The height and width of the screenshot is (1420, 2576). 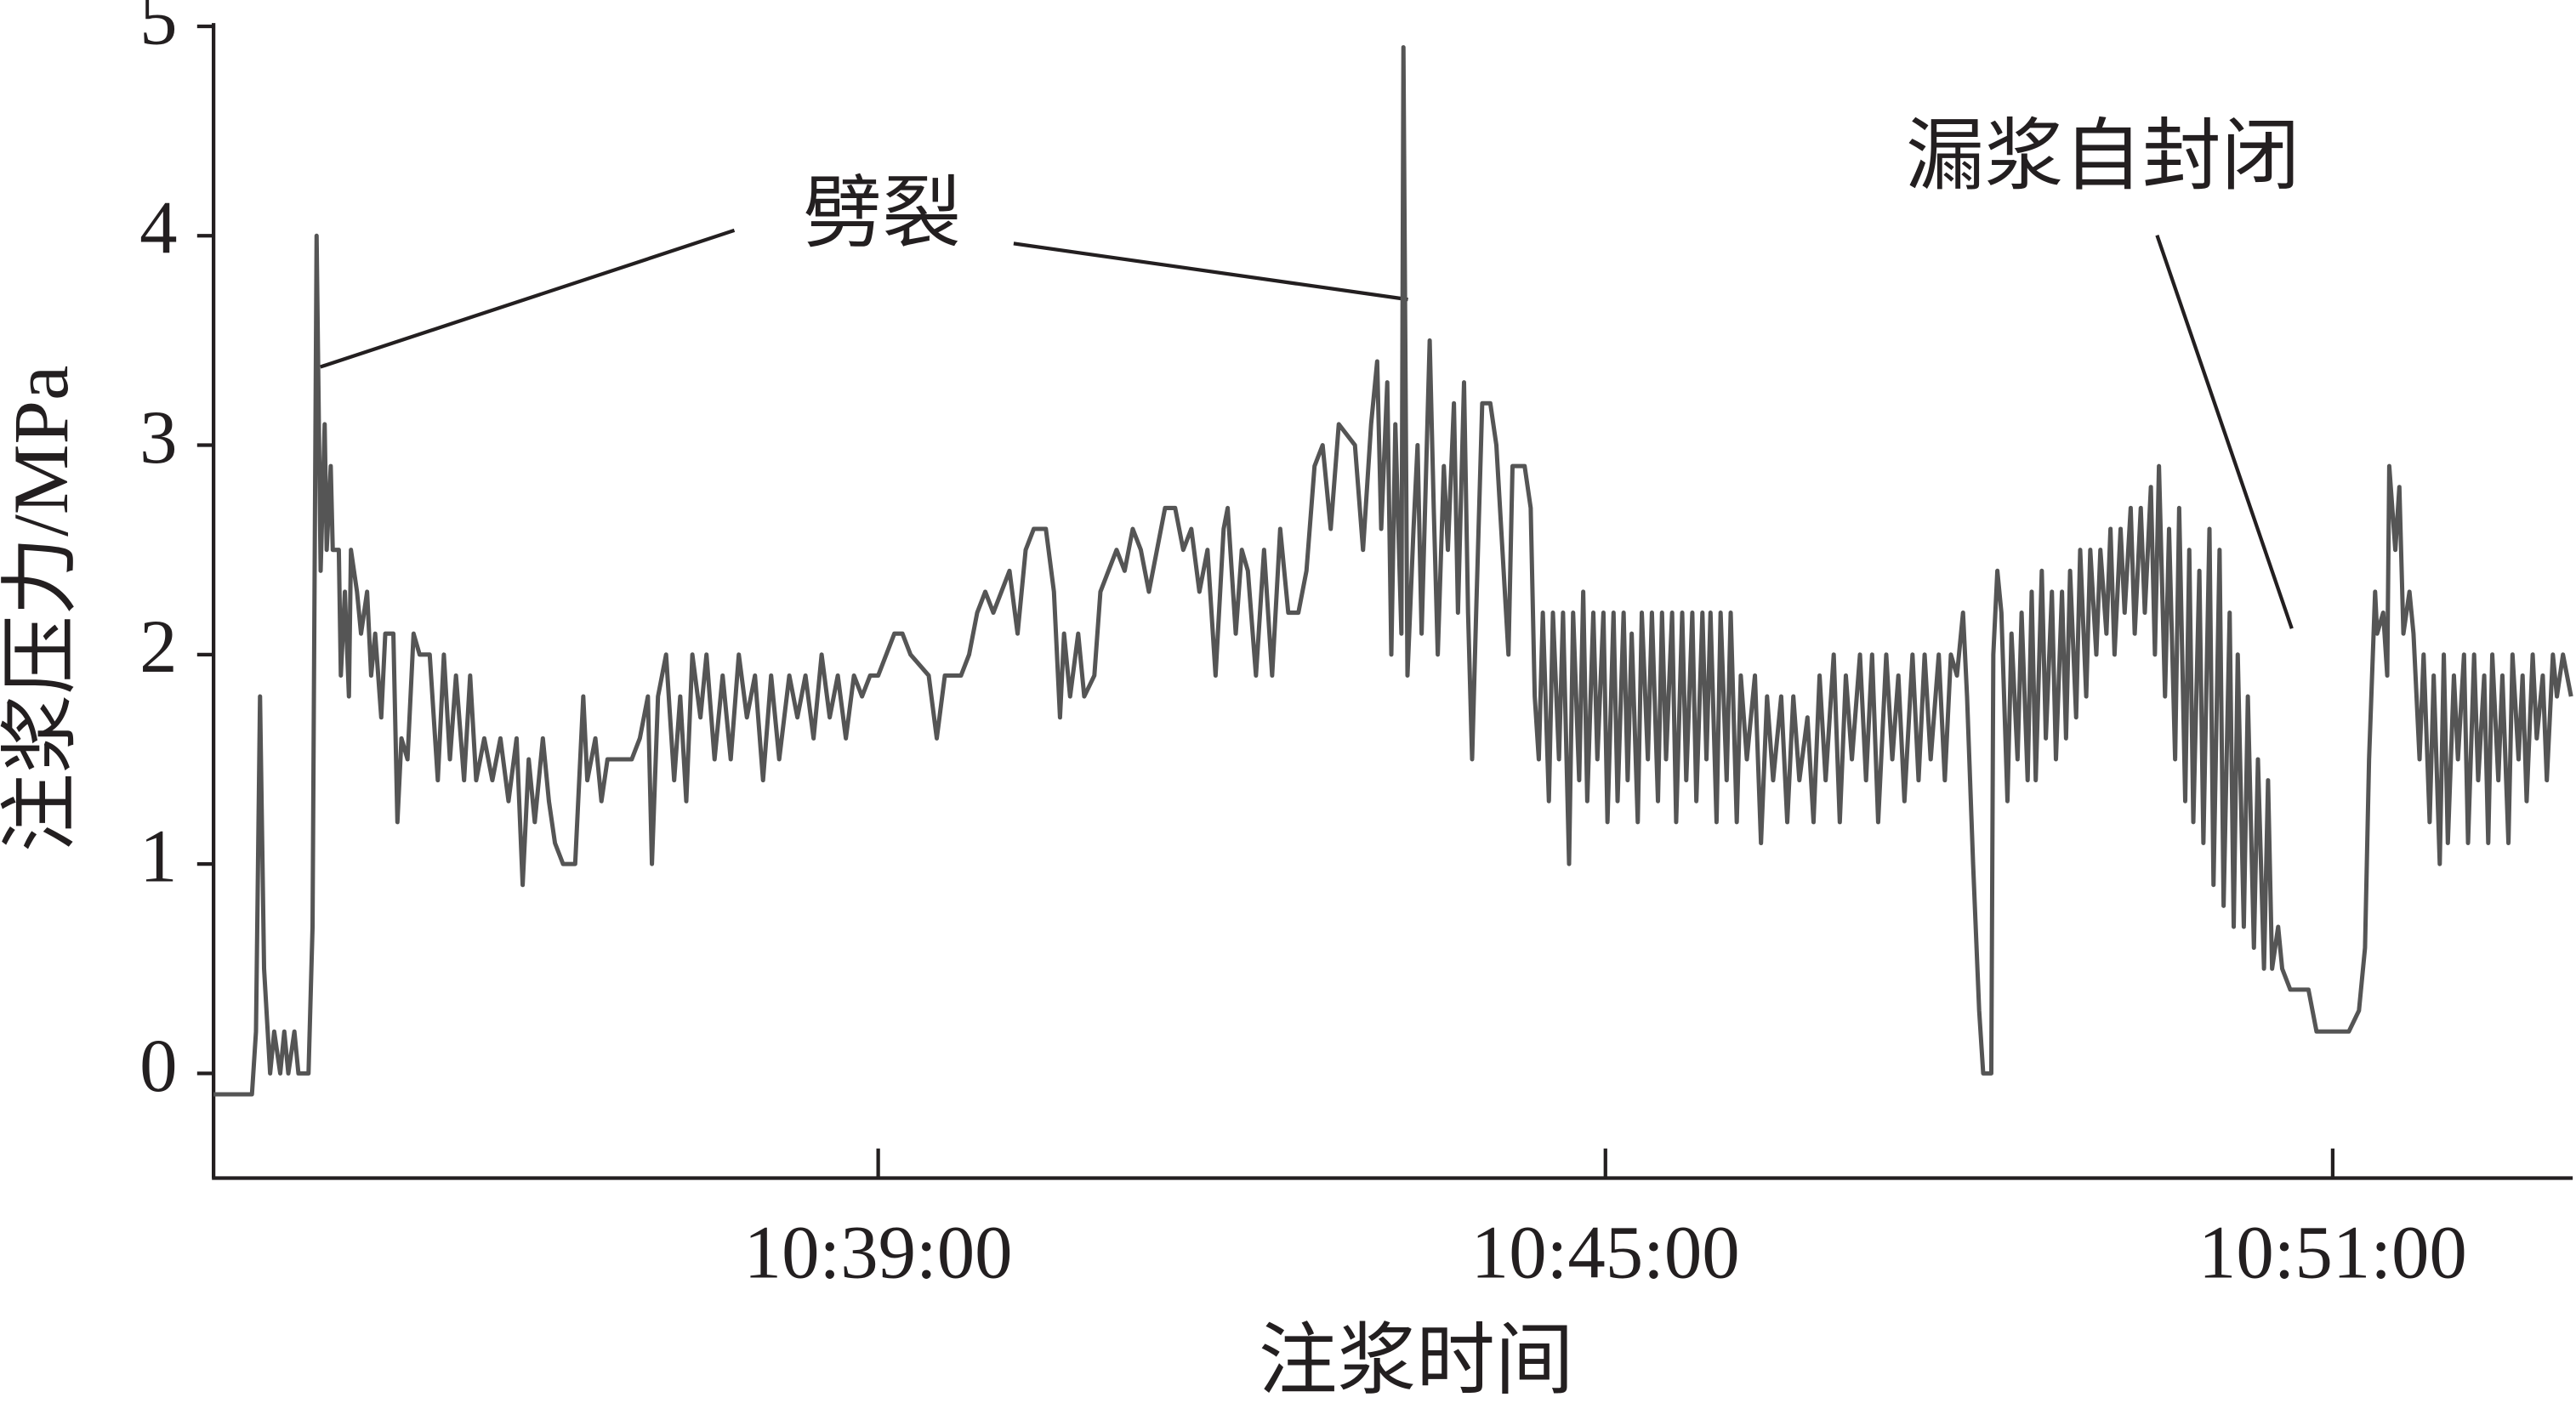 What do you see at coordinates (158, 1066) in the screenshot?
I see `y-tick-label: 0` at bounding box center [158, 1066].